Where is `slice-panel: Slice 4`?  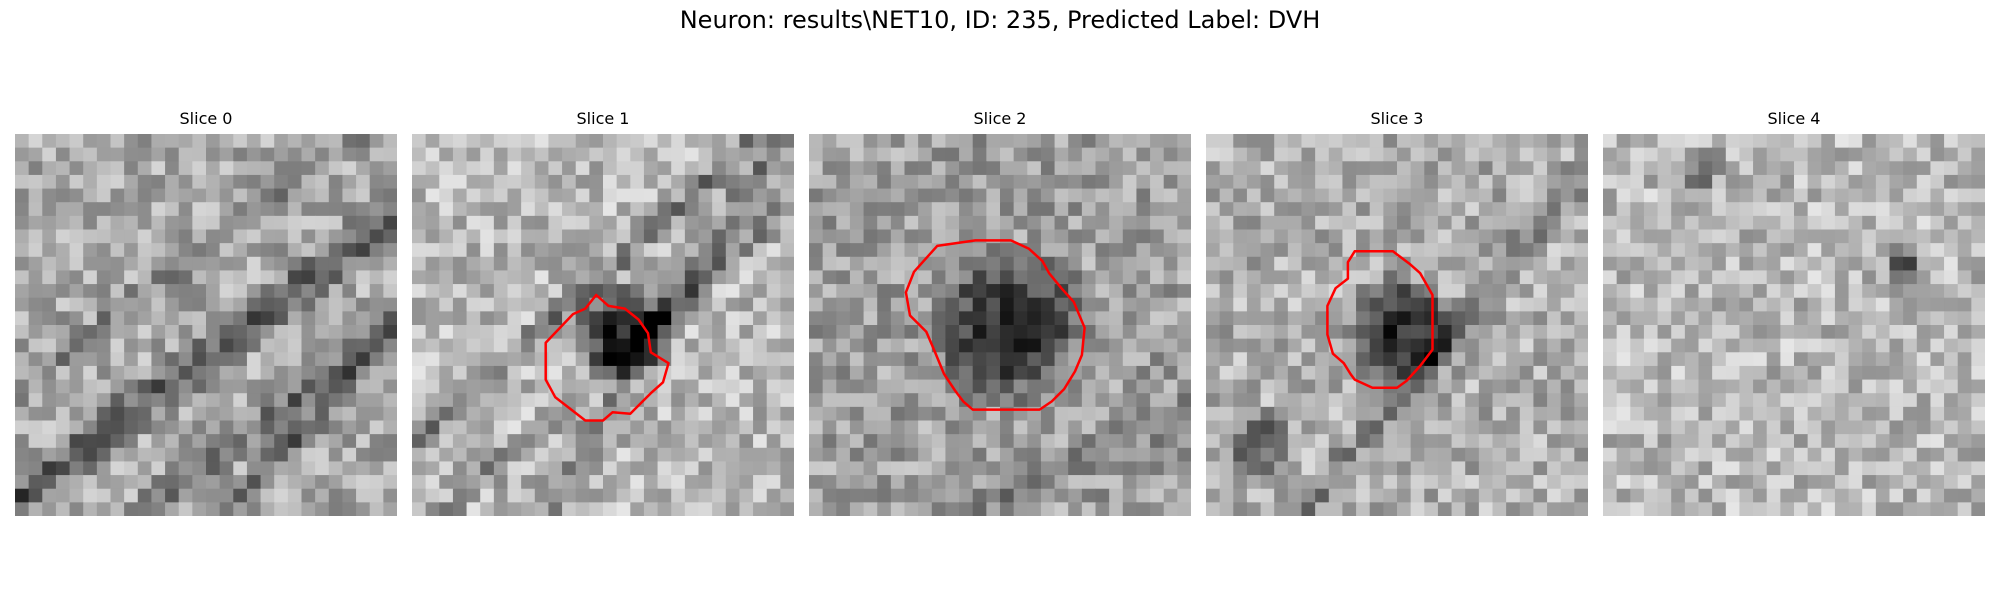
slice-panel: Slice 4 is located at coordinates (1794, 312).